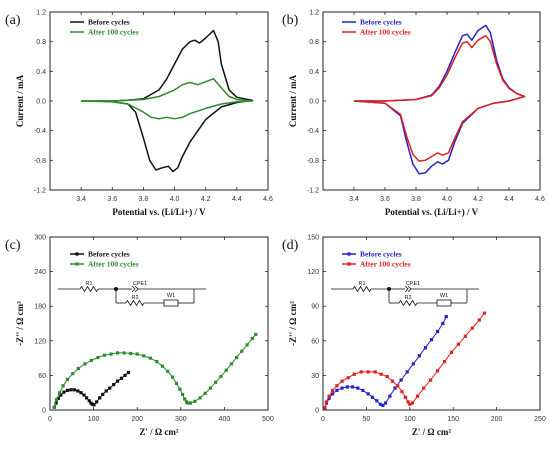  What do you see at coordinates (41, 42) in the screenshot?
I see `y-tick-label: 0.8` at bounding box center [41, 42].